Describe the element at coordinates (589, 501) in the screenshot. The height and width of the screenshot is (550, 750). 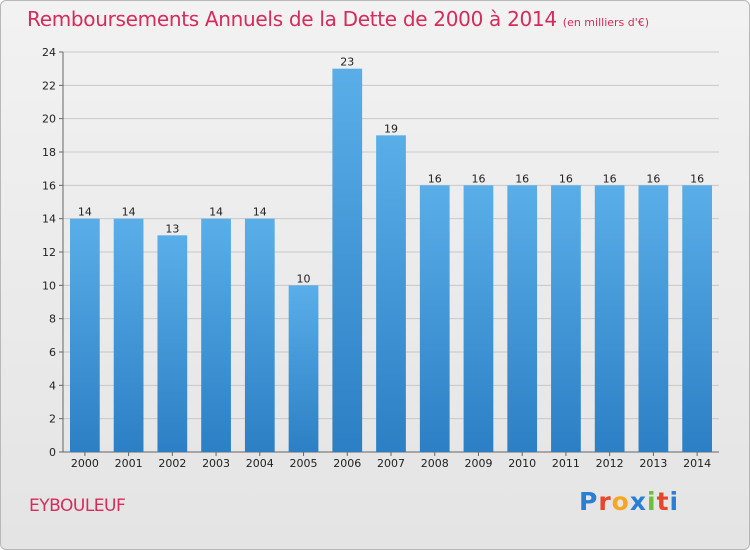
I see `logo-letter: P` at that location.